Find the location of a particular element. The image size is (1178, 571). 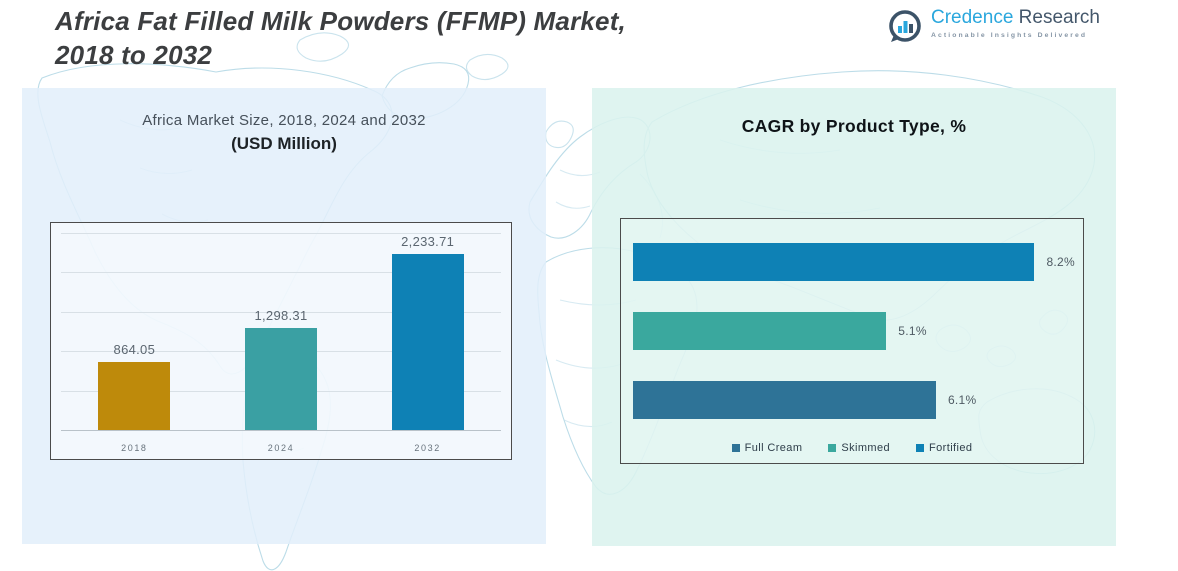

legend-label: Fortified is located at coordinates (951, 448).